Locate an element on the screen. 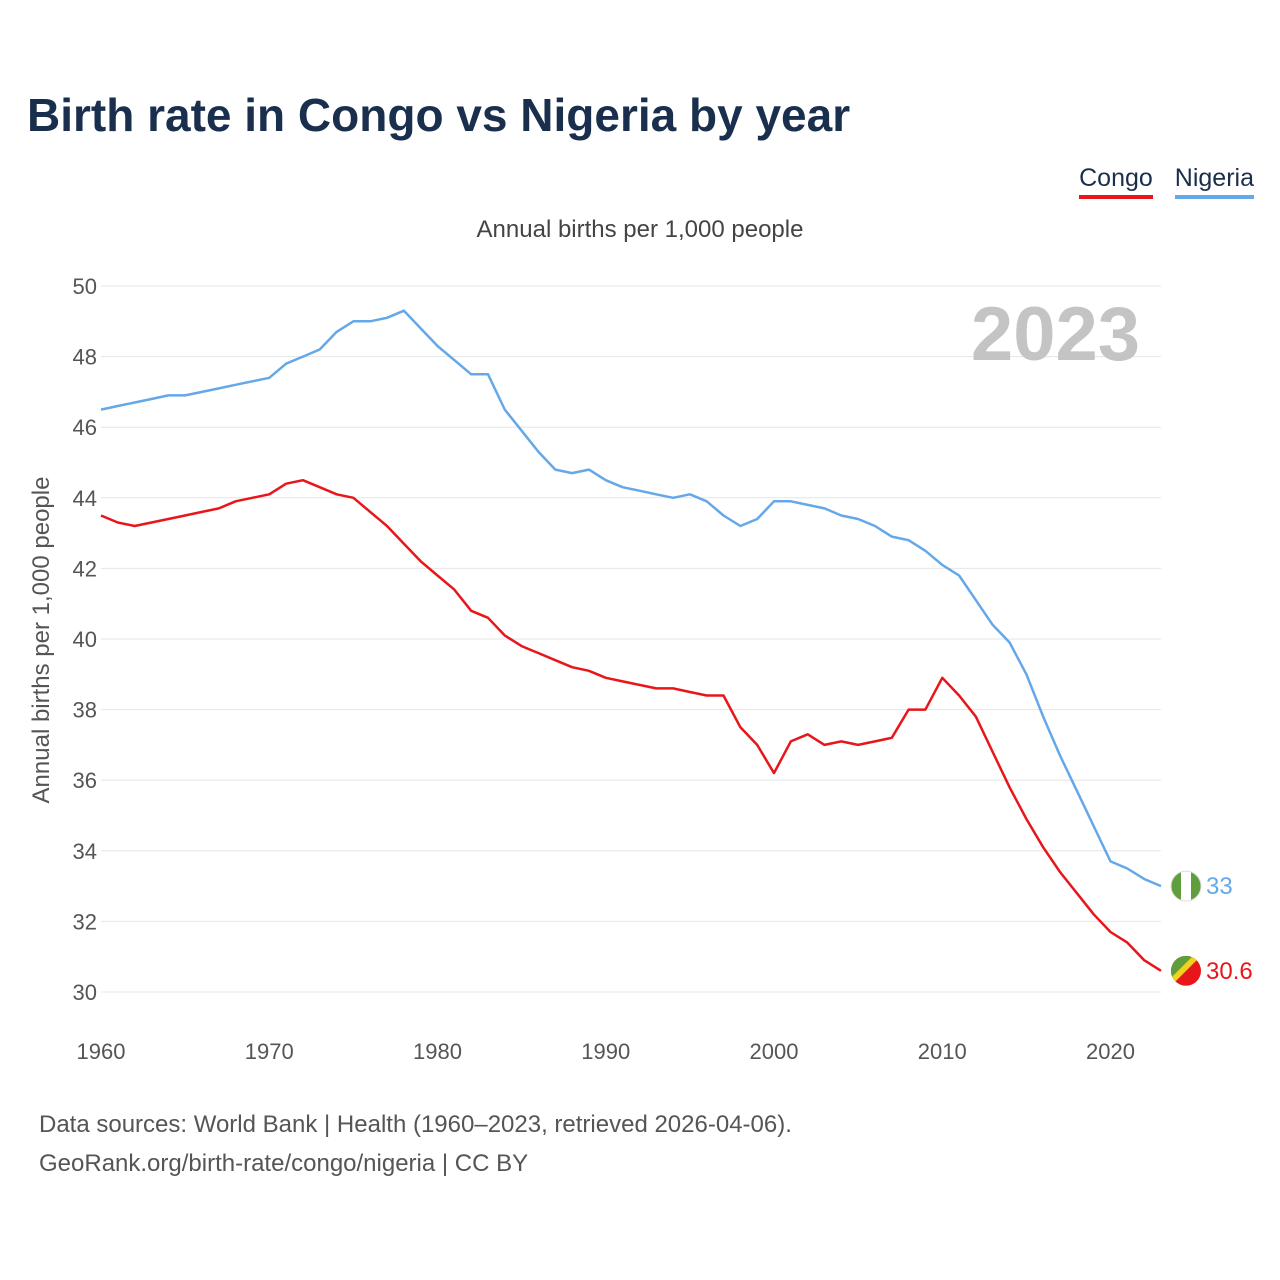 This screenshot has width=1280, height=1280. y-tick-label: 42 is located at coordinates (85, 568).